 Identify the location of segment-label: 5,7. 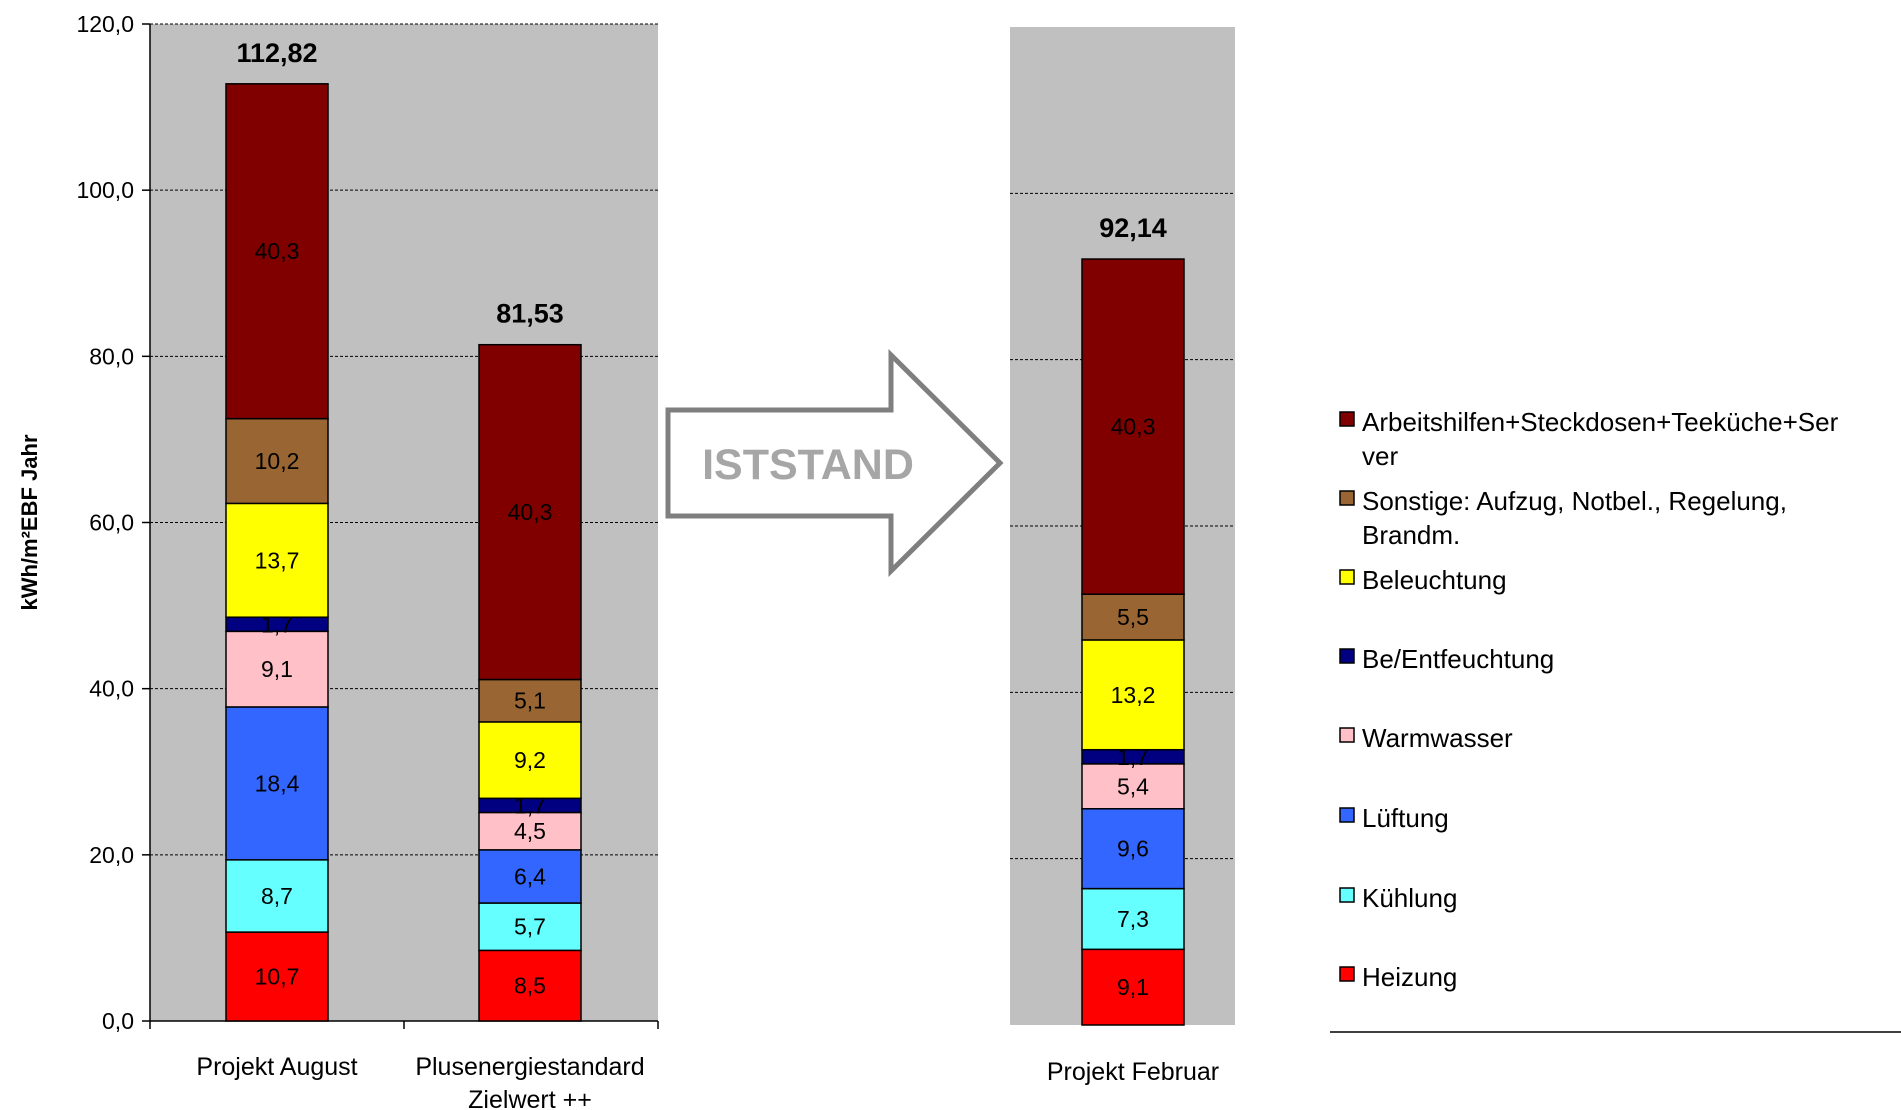
(530, 927).